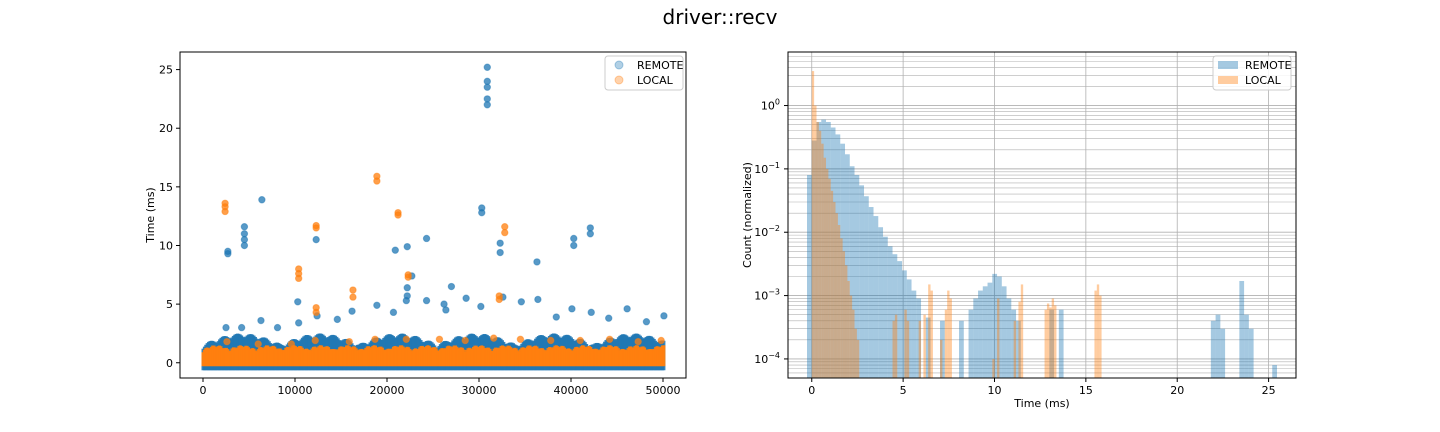  What do you see at coordinates (770, 105) in the screenshot?
I see `histogram-y-tick-label: 10⁰` at bounding box center [770, 105].